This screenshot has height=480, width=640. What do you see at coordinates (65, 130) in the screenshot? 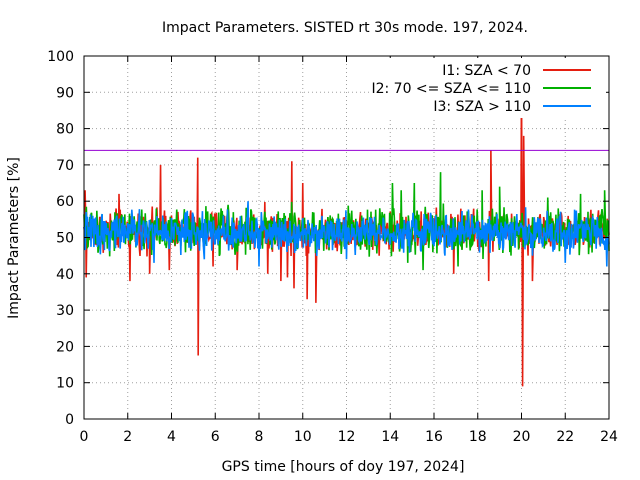
I see `y-tick-label: 80` at bounding box center [65, 130].